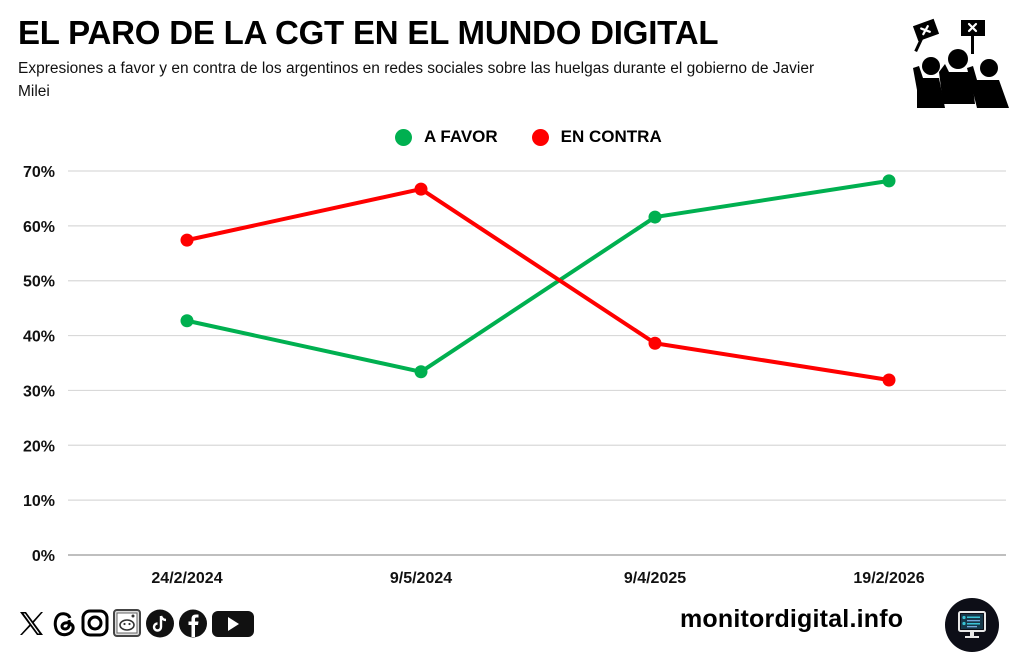 Image resolution: width=1024 pixels, height=660 pixels. What do you see at coordinates (611, 136) in the screenshot?
I see `legend-label-contra: EN CONTRA` at bounding box center [611, 136].